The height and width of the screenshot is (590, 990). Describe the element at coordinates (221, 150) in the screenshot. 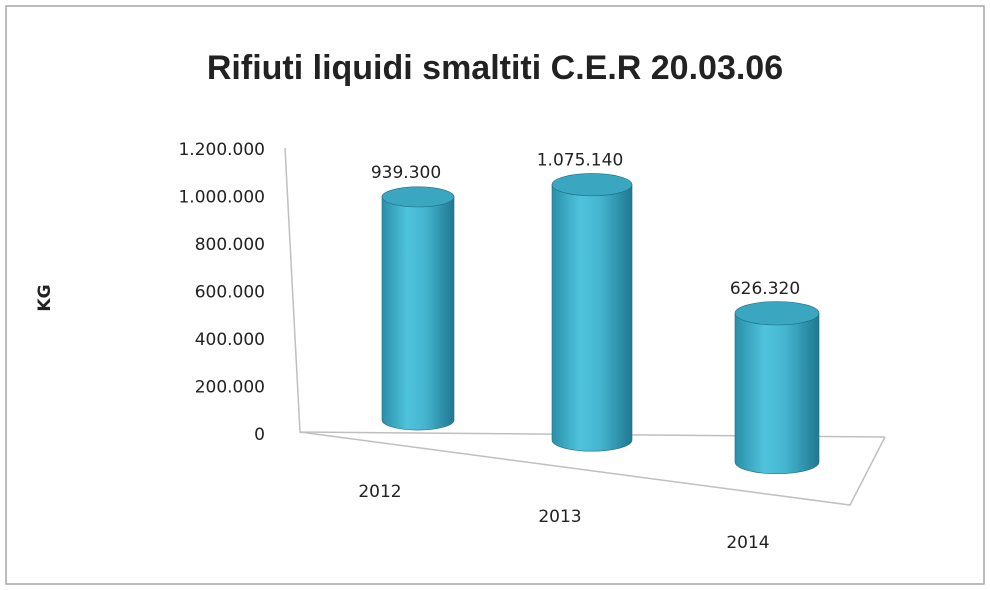

I see `y-tick-label: 1.200.000` at that location.